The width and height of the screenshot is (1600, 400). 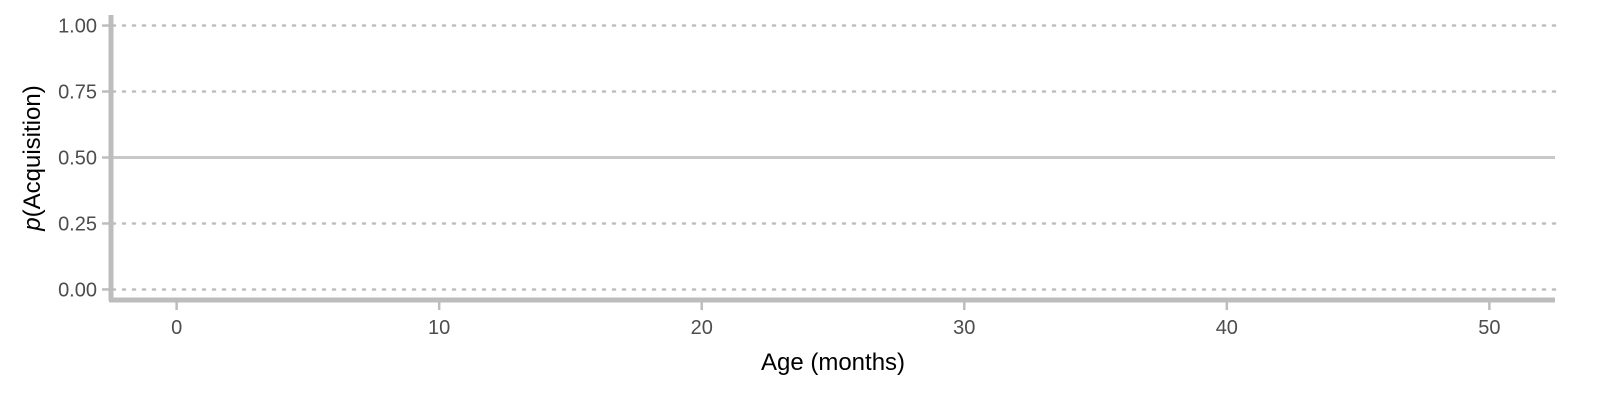 I want to click on x-tick-label: 30, so click(x=964, y=328).